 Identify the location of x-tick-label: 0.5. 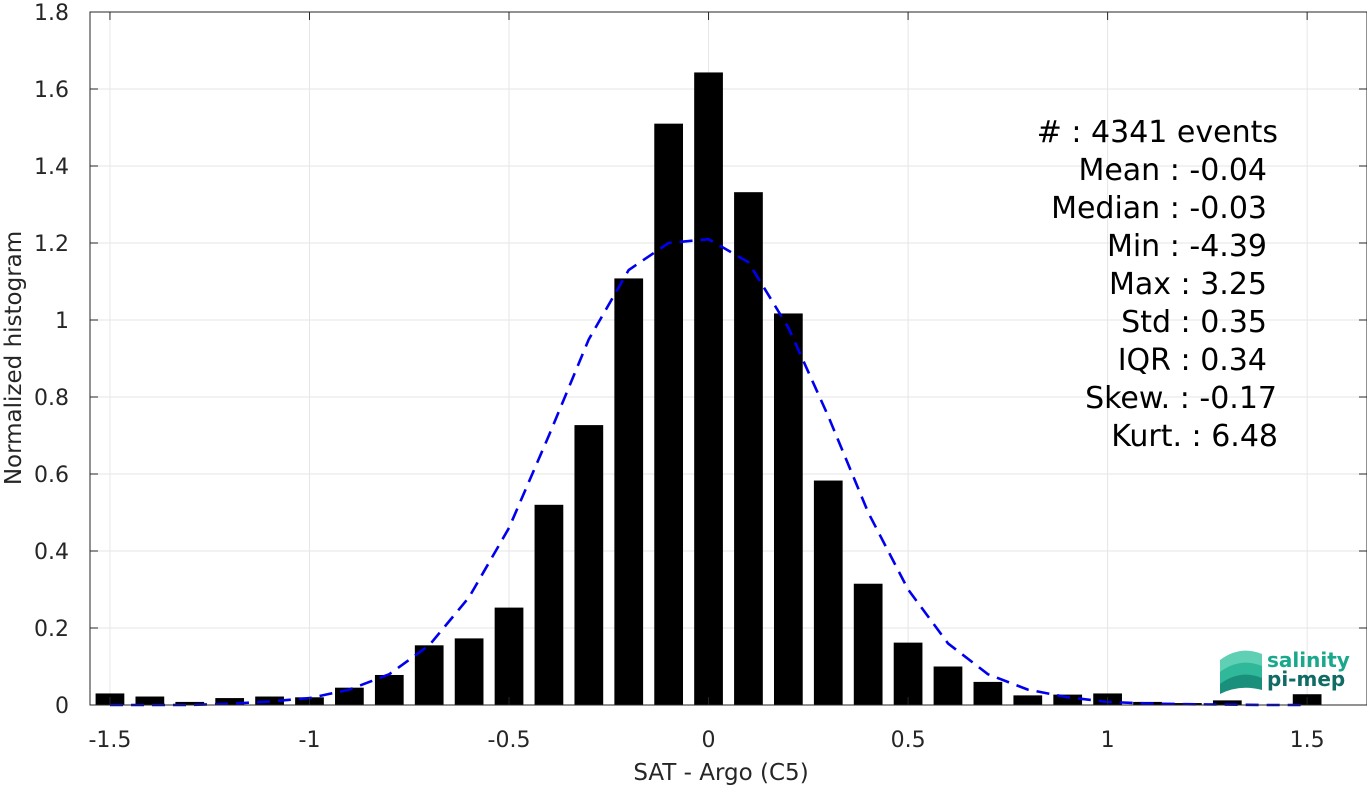
(908, 740).